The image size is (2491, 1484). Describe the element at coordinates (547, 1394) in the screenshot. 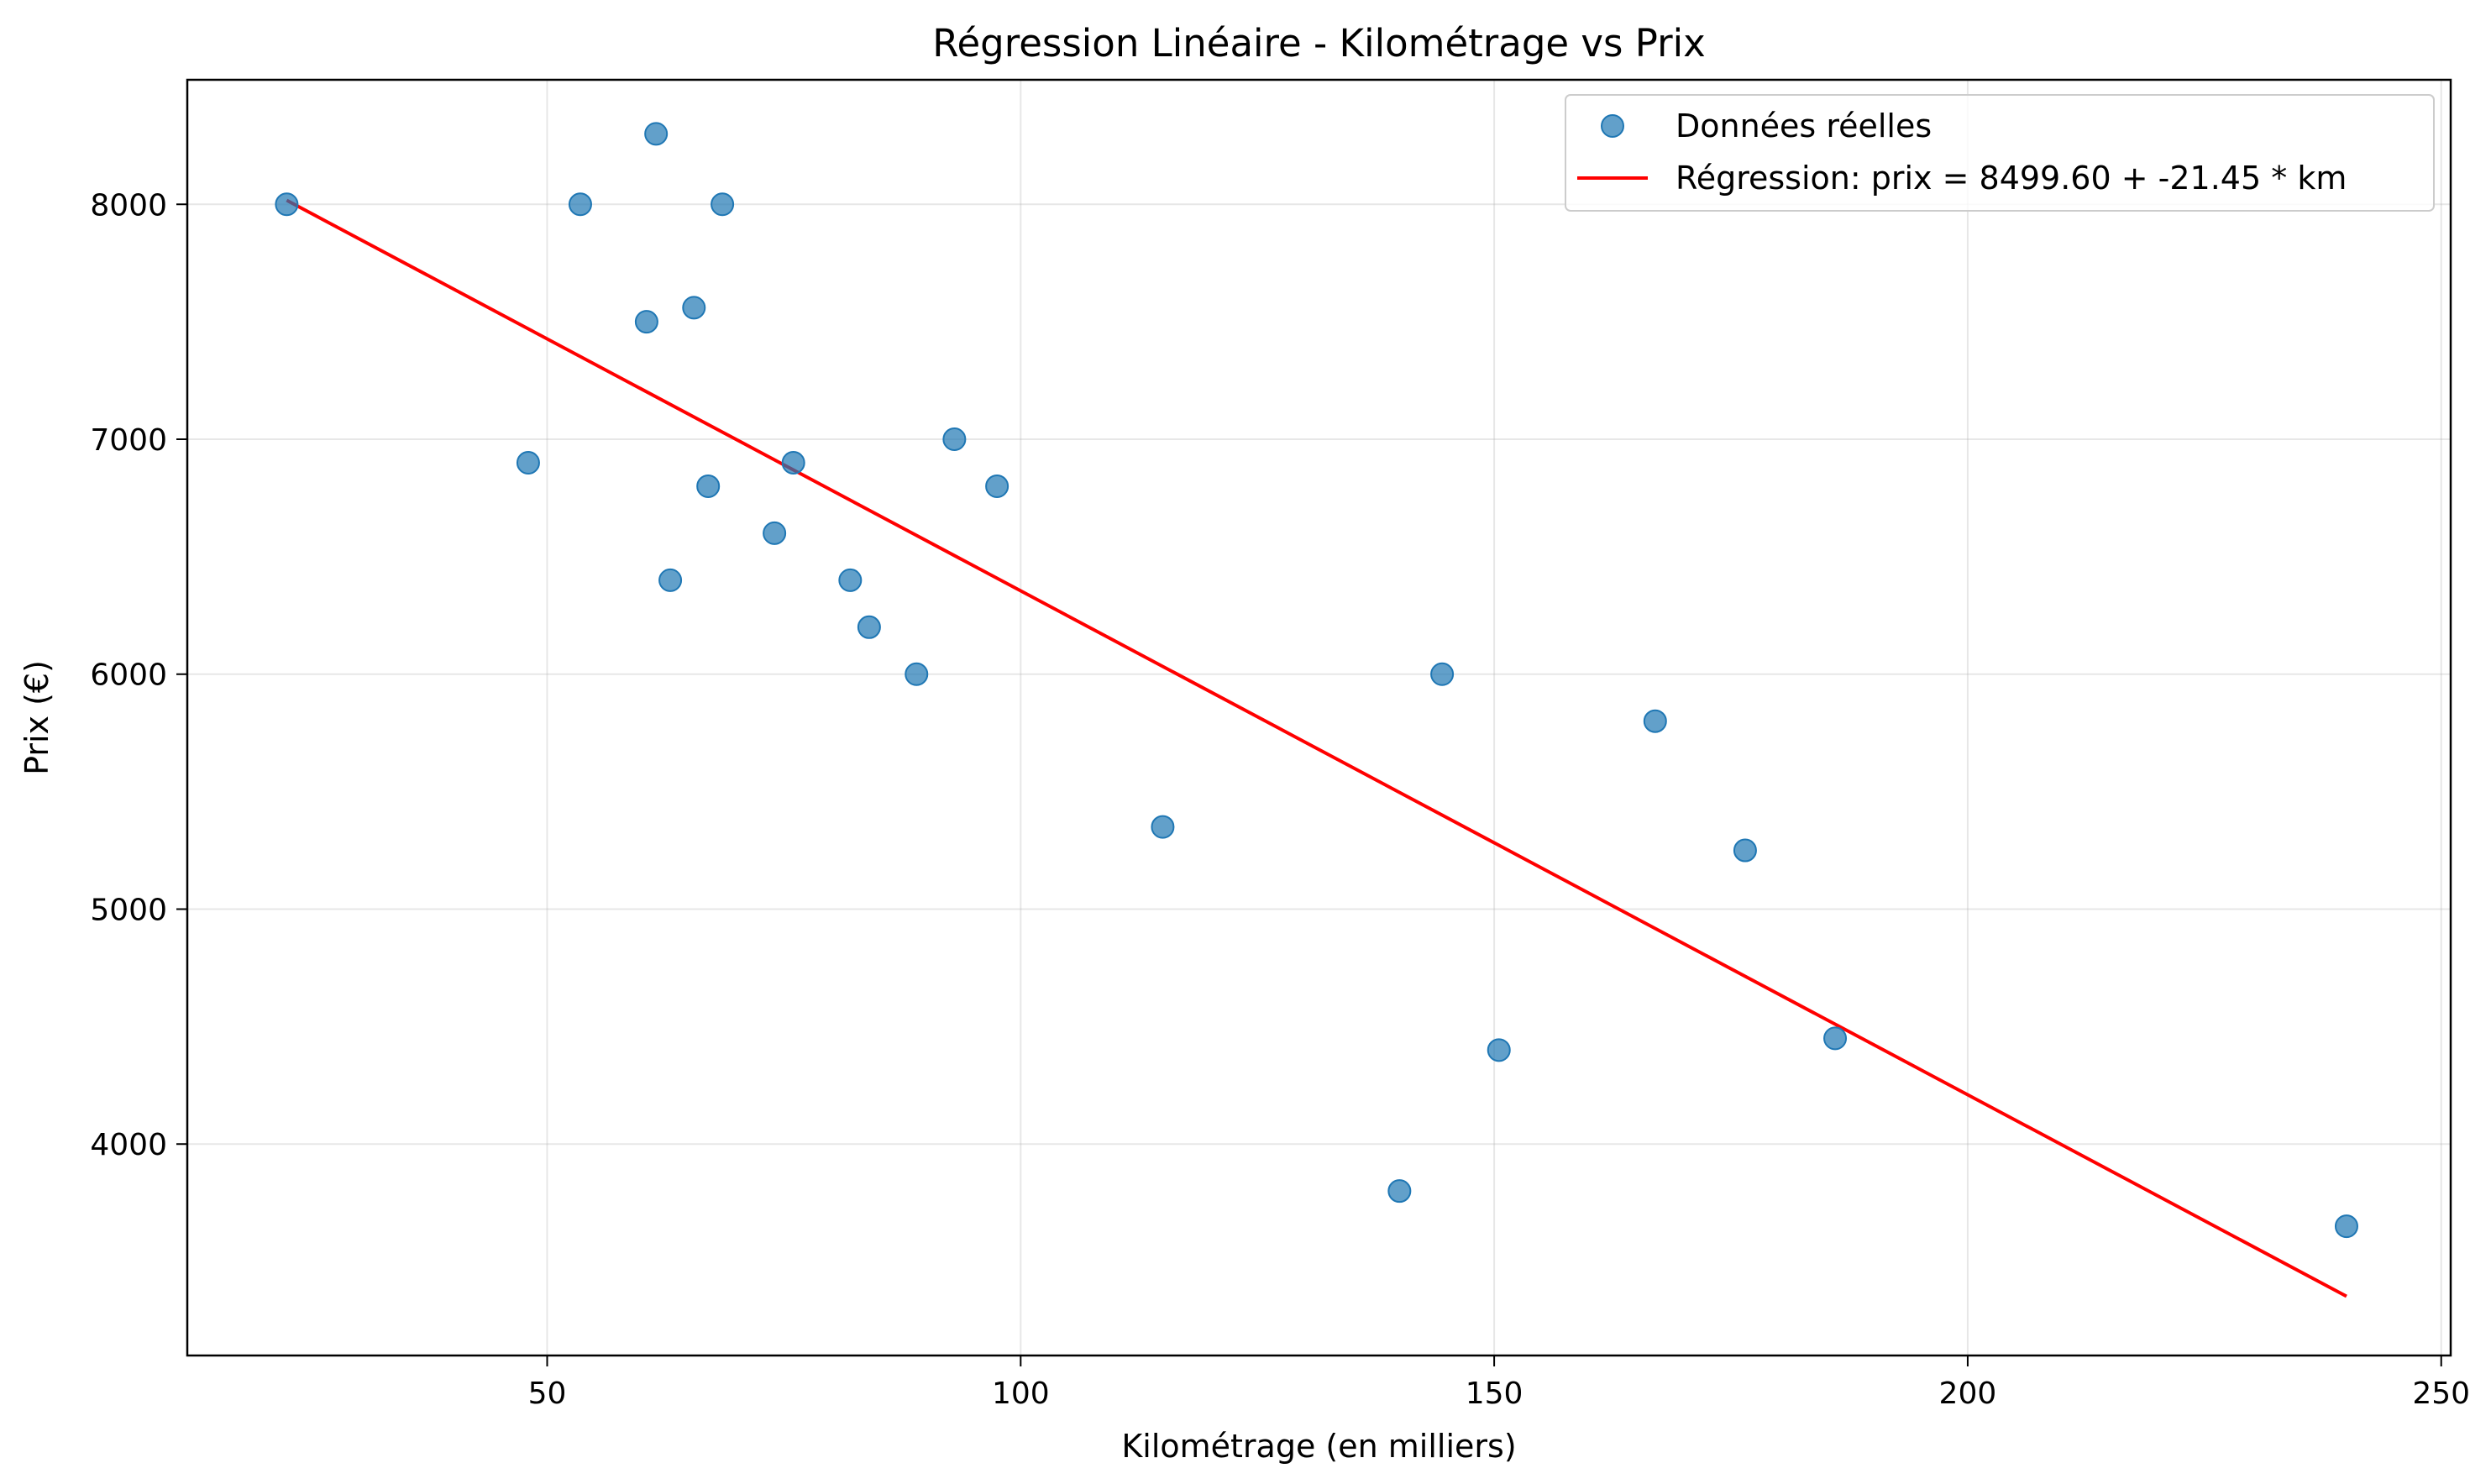

I see `x-tick-label: 50` at that location.